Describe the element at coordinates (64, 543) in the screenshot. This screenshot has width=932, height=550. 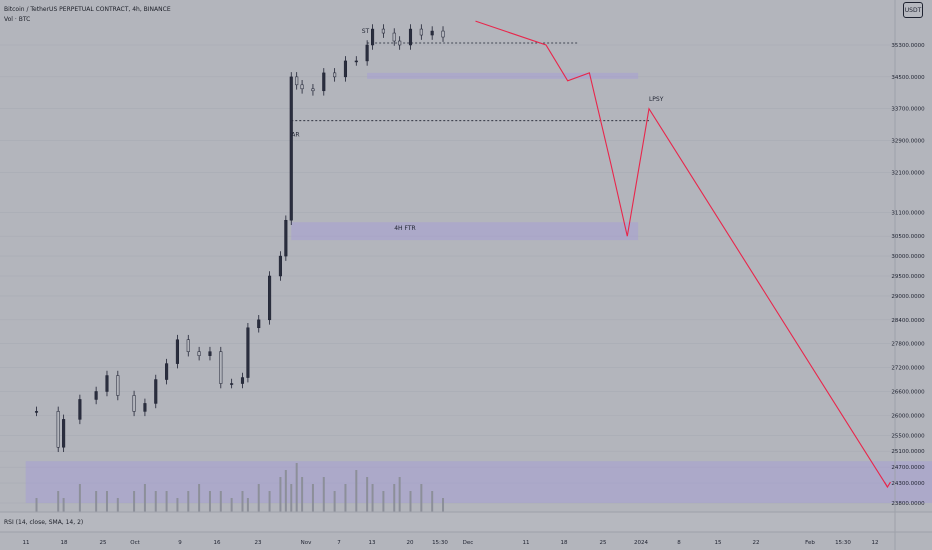
I see `time-tick-1: 18` at that location.